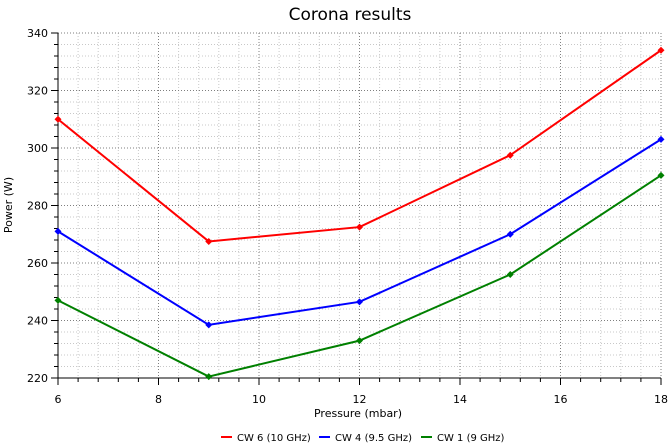 The image size is (668, 446). Describe the element at coordinates (37, 91) in the screenshot. I see `y-tick-label: 320` at that location.